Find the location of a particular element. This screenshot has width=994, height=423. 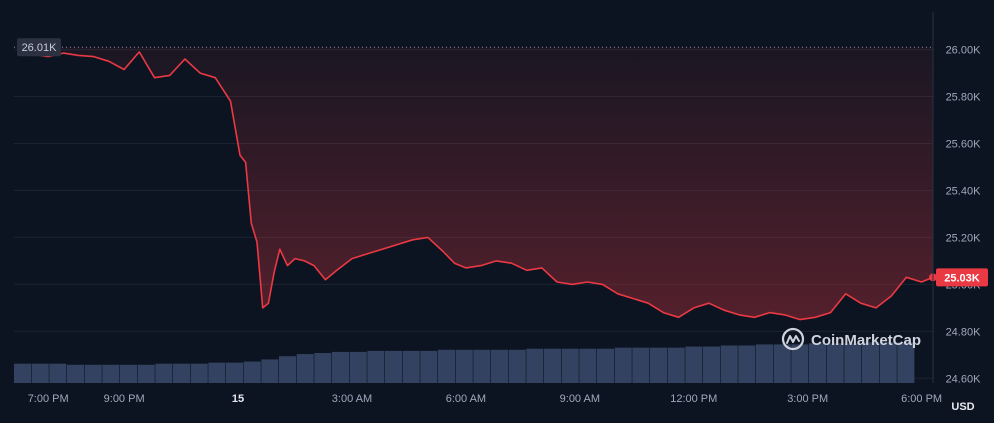

x-tick-label: 9:00 PM is located at coordinates (124, 399).